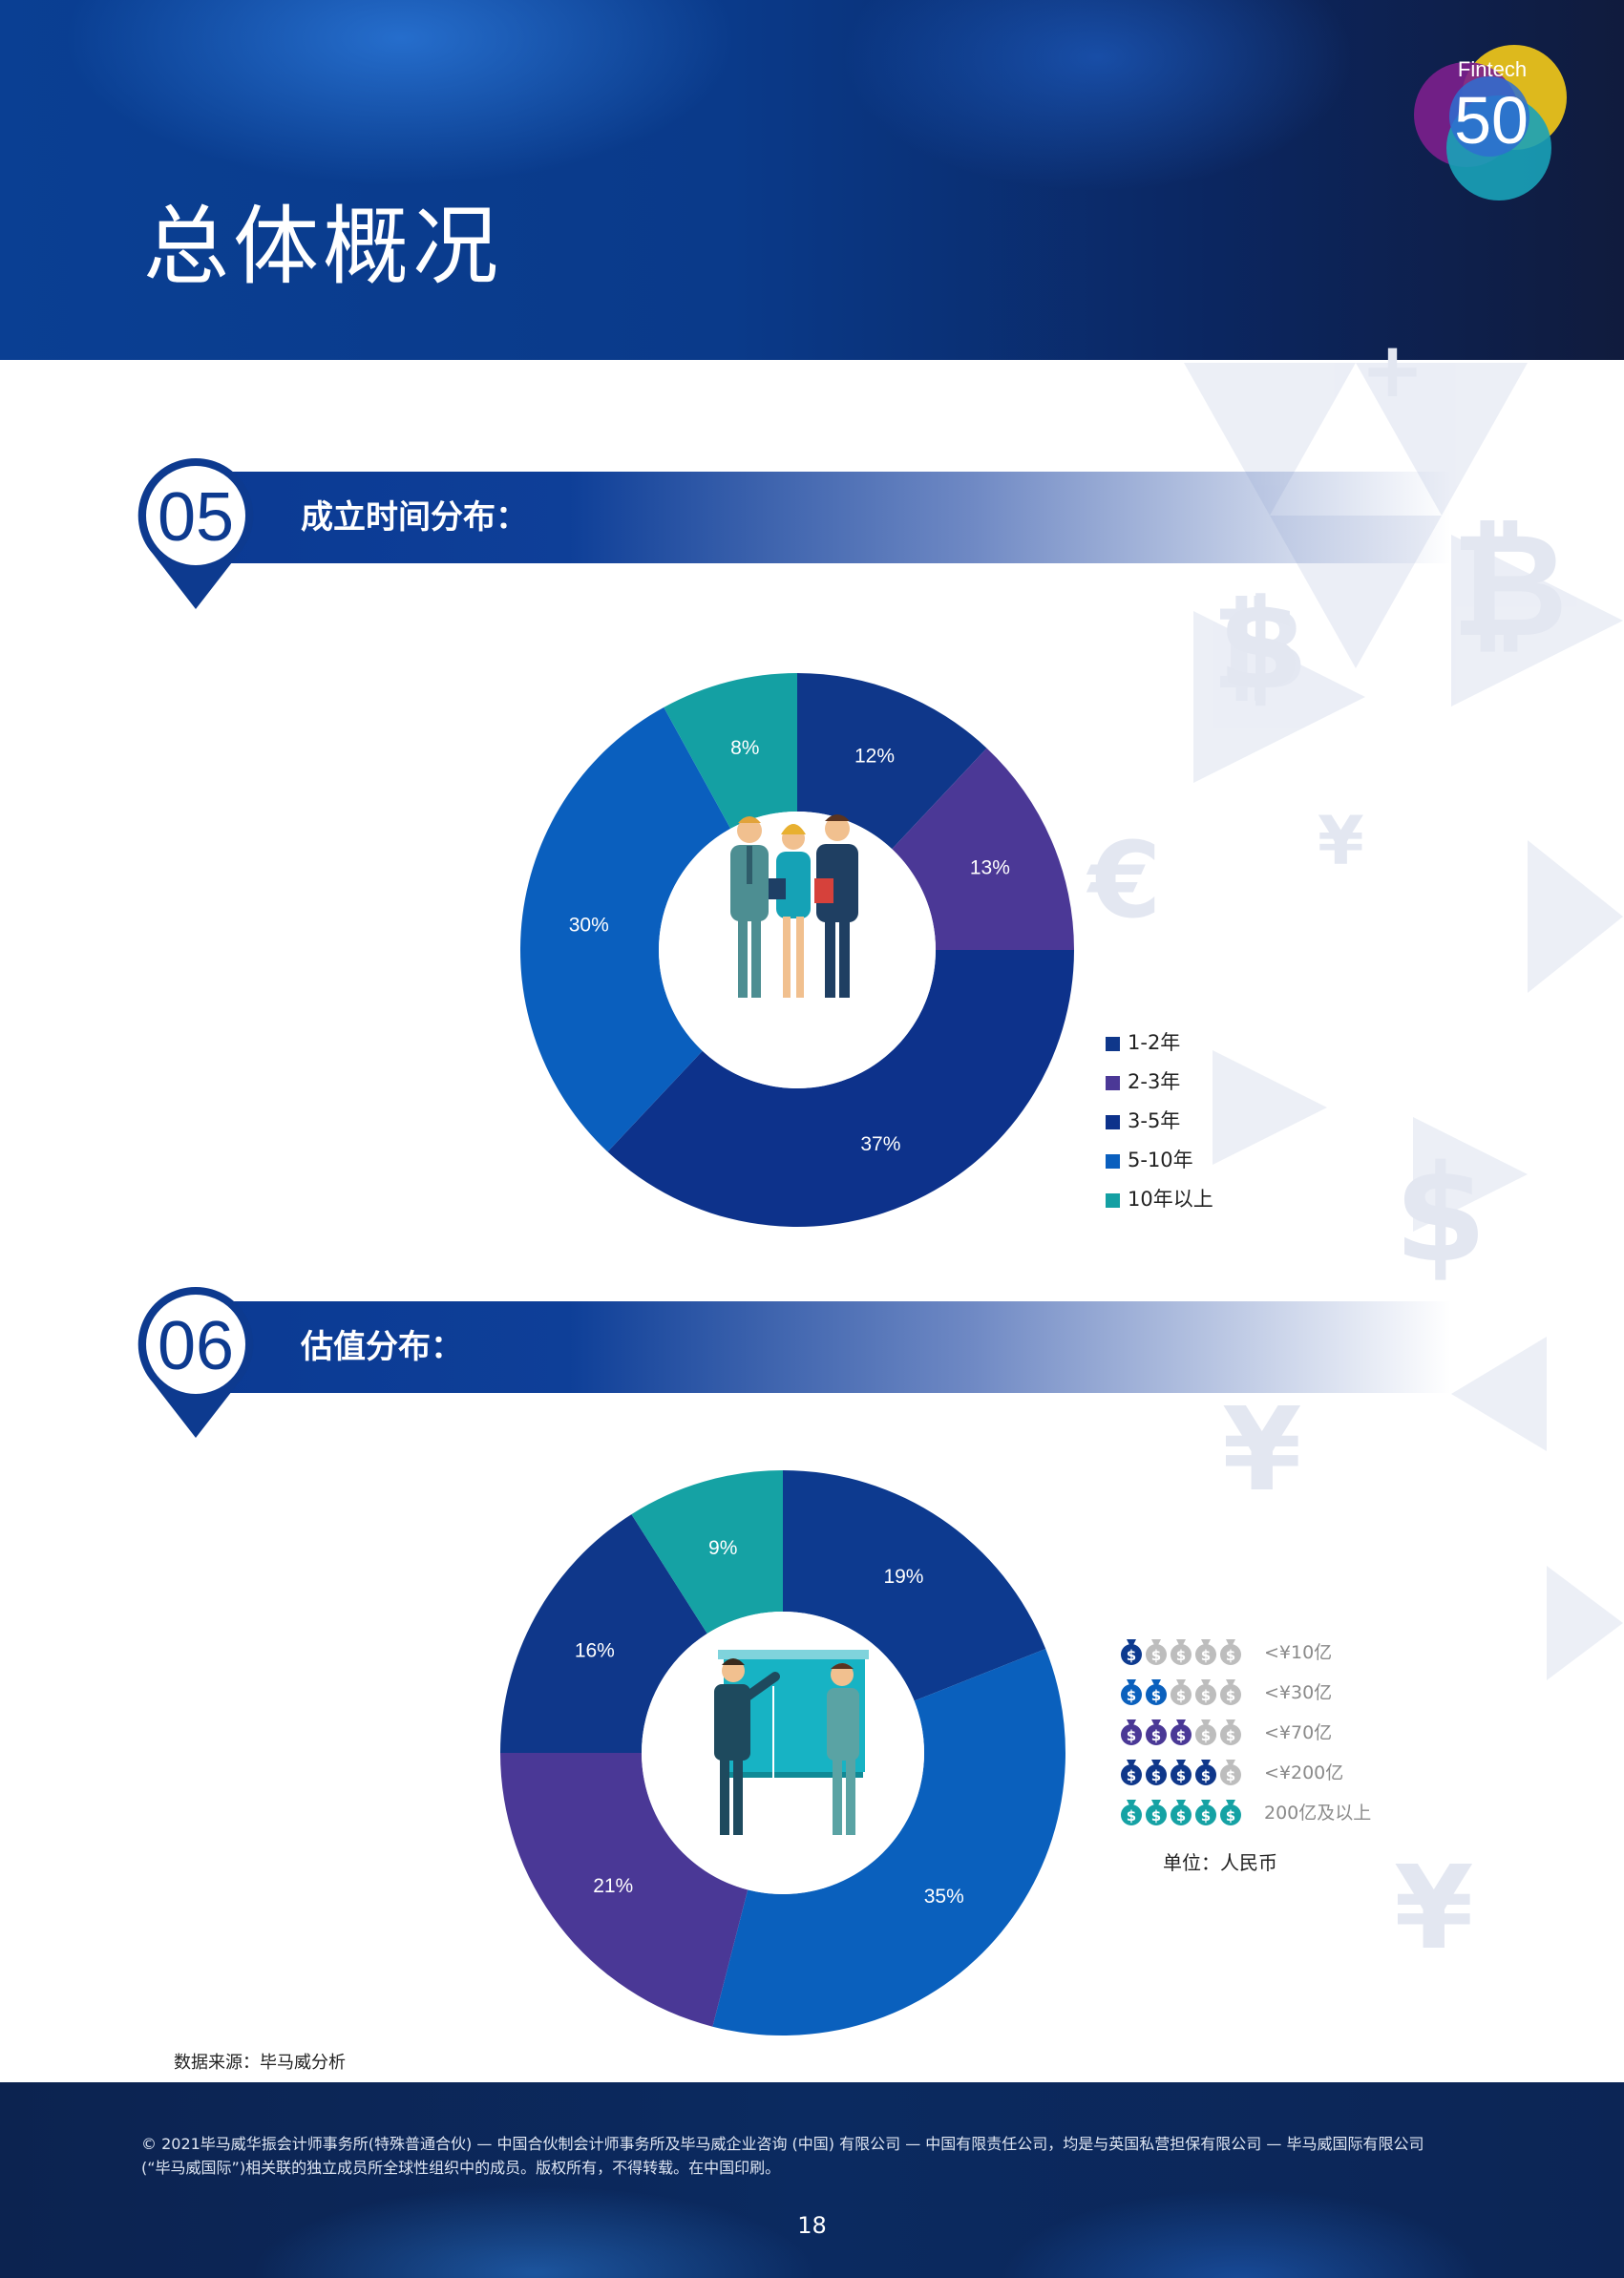 Image resolution: width=1624 pixels, height=2278 pixels. I want to click on slice-value-label: 35%, so click(944, 1897).